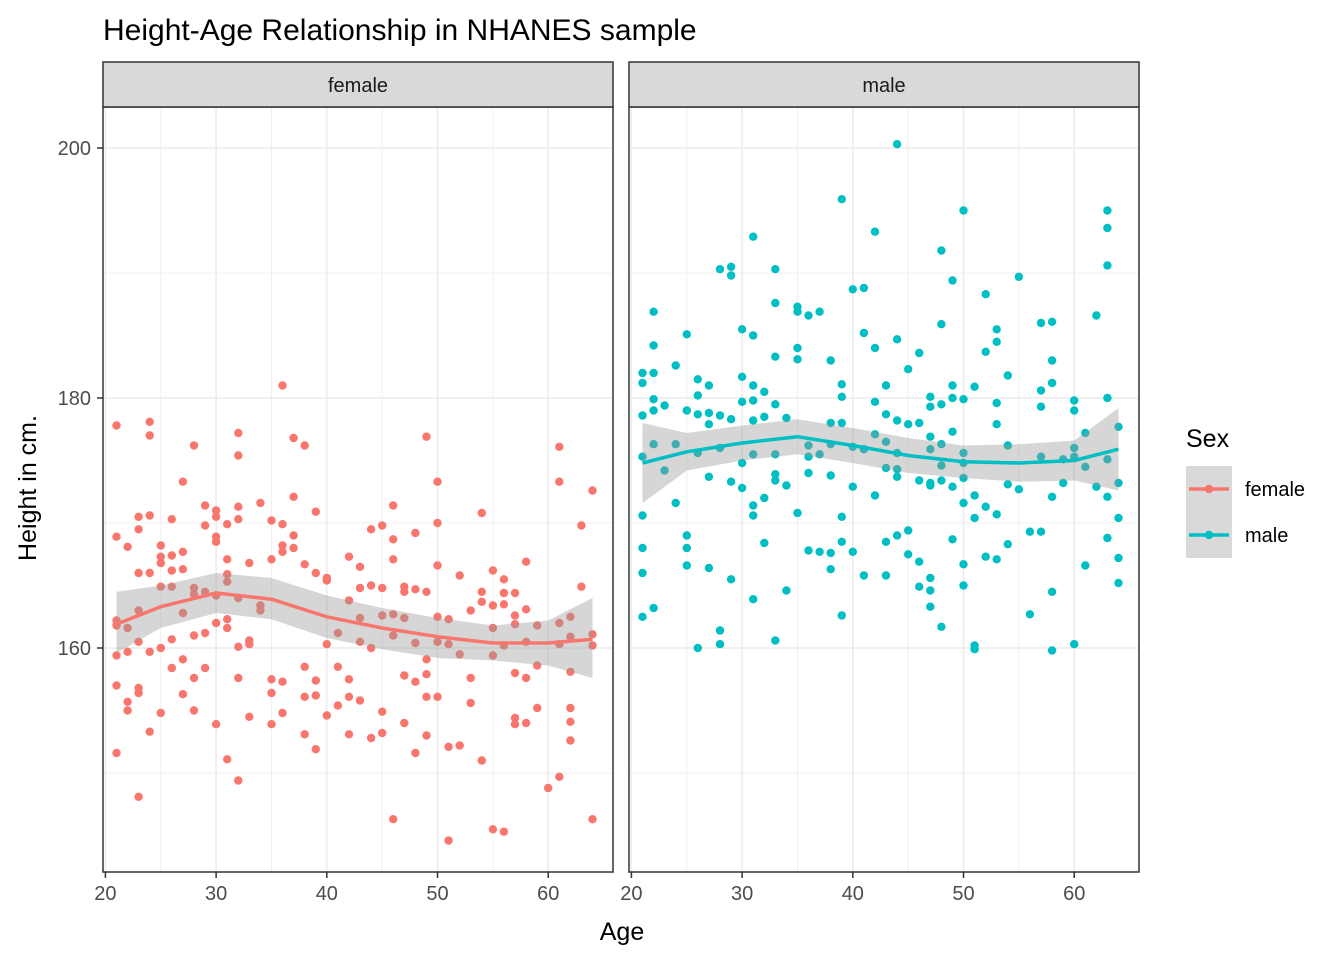 The width and height of the screenshot is (1344, 960). What do you see at coordinates (354, 618) in the screenshot?
I see `smooth-line-female` at bounding box center [354, 618].